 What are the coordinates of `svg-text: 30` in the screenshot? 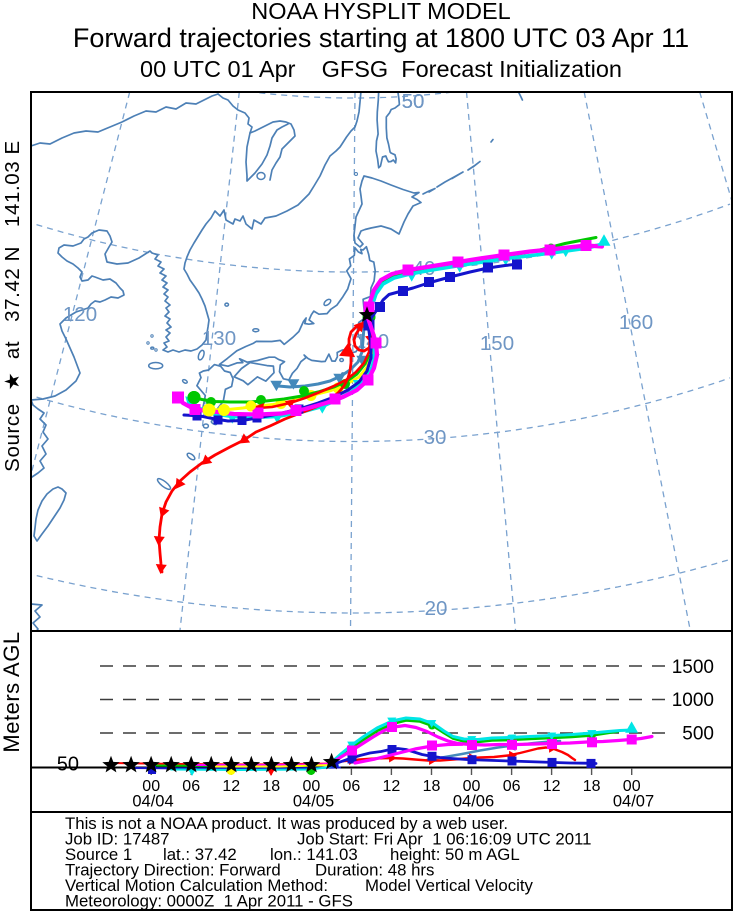 It's located at (435, 437).